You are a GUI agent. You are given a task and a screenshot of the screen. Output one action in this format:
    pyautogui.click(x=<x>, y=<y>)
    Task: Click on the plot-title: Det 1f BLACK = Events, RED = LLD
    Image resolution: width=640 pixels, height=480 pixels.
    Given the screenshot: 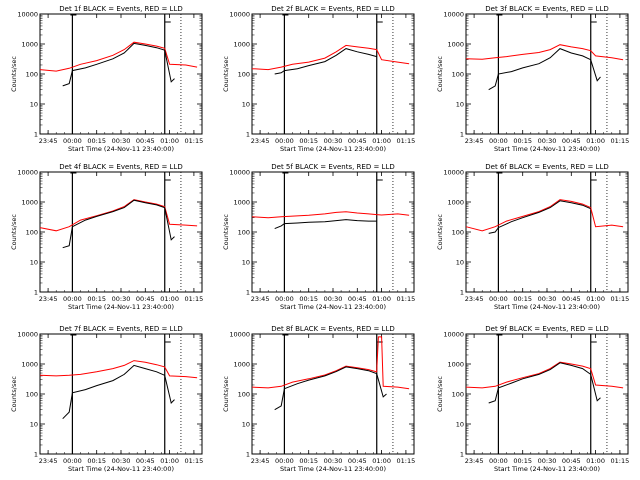 What is the action you would take?
    pyautogui.click(x=120, y=9)
    